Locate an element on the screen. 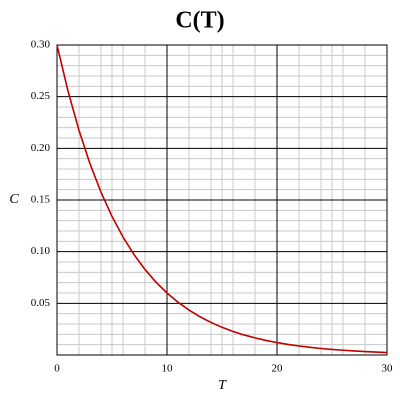  y-tick-label: 0.30 is located at coordinates (41, 45).